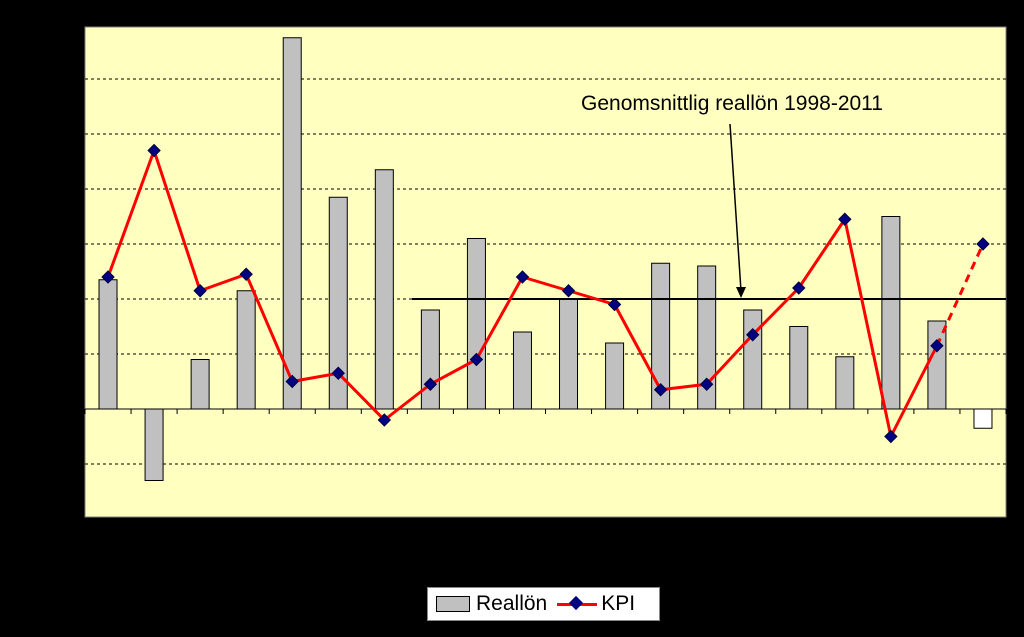 The image size is (1024, 637). What do you see at coordinates (618, 603) in the screenshot?
I see `legend-label-kpi: KPI` at bounding box center [618, 603].